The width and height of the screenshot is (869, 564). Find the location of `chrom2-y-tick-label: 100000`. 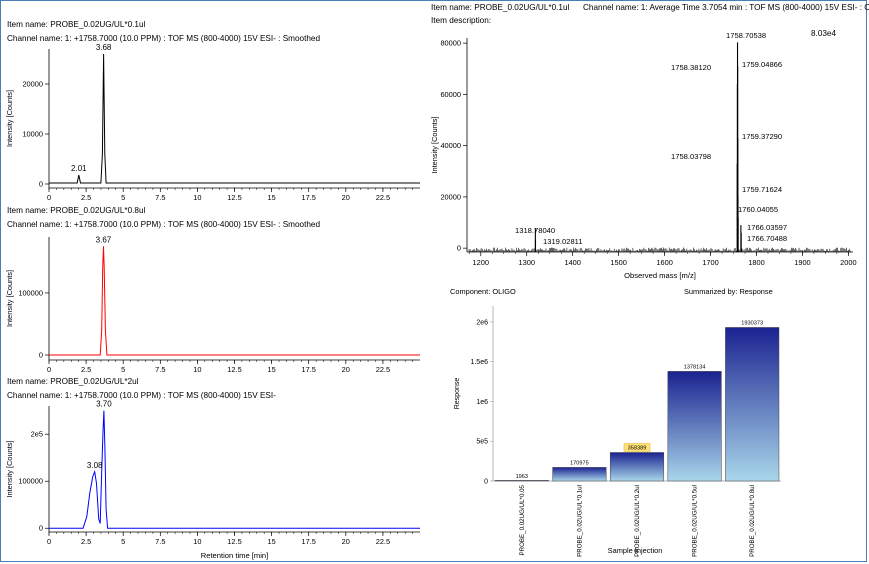

chrom2-y-tick-label: 100000 is located at coordinates (30, 292).